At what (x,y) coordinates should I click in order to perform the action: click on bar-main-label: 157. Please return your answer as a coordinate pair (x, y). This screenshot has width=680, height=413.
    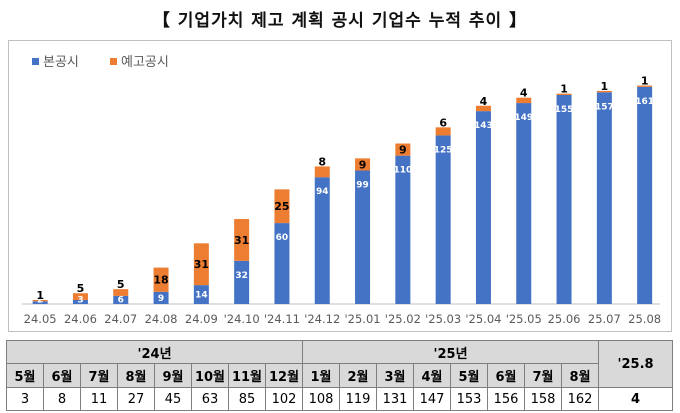
    Looking at the image, I should click on (604, 107).